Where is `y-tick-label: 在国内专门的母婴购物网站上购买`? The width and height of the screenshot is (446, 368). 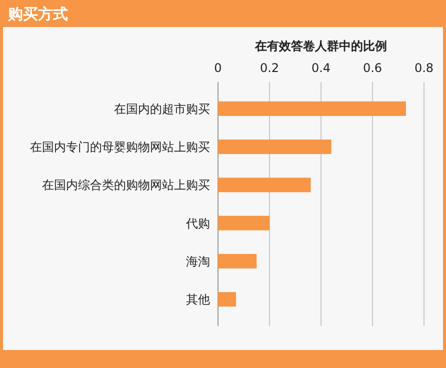 y-tick-label: 在国内专门的母婴购物网站上购买 is located at coordinates (120, 147).